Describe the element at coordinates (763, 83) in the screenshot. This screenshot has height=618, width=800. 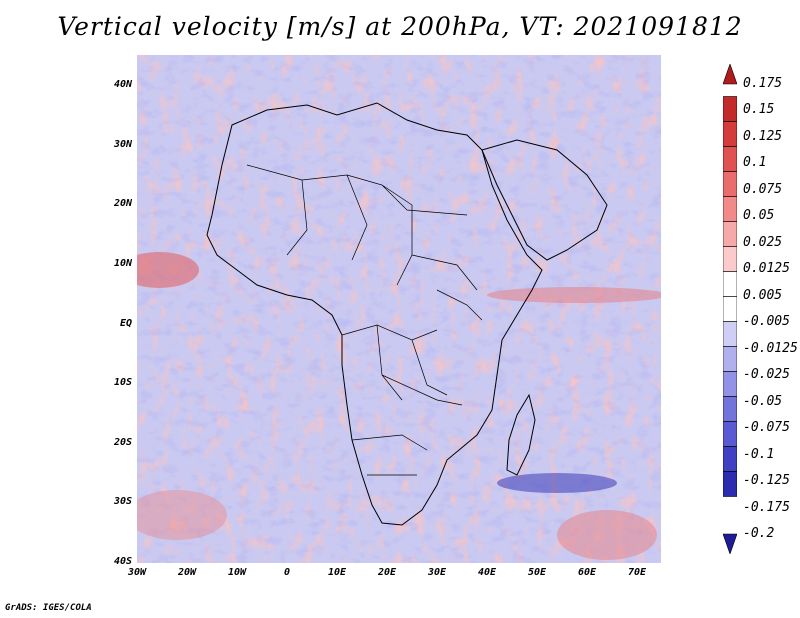
I see `colorbar-label: 0.175` at that location.